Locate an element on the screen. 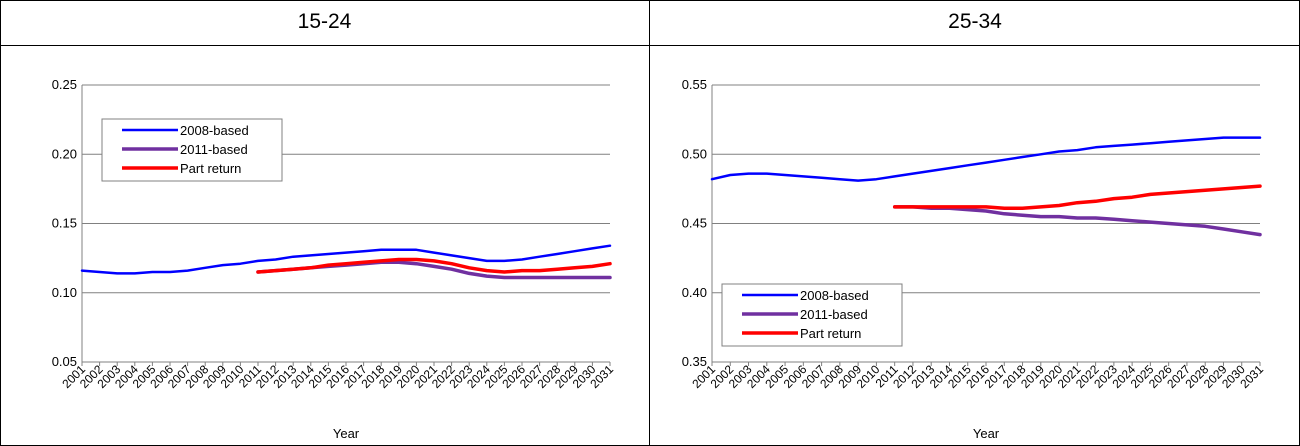 Image resolution: width=1300 pixels, height=446 pixels. series-line-2011-based is located at coordinates (1077, 221).